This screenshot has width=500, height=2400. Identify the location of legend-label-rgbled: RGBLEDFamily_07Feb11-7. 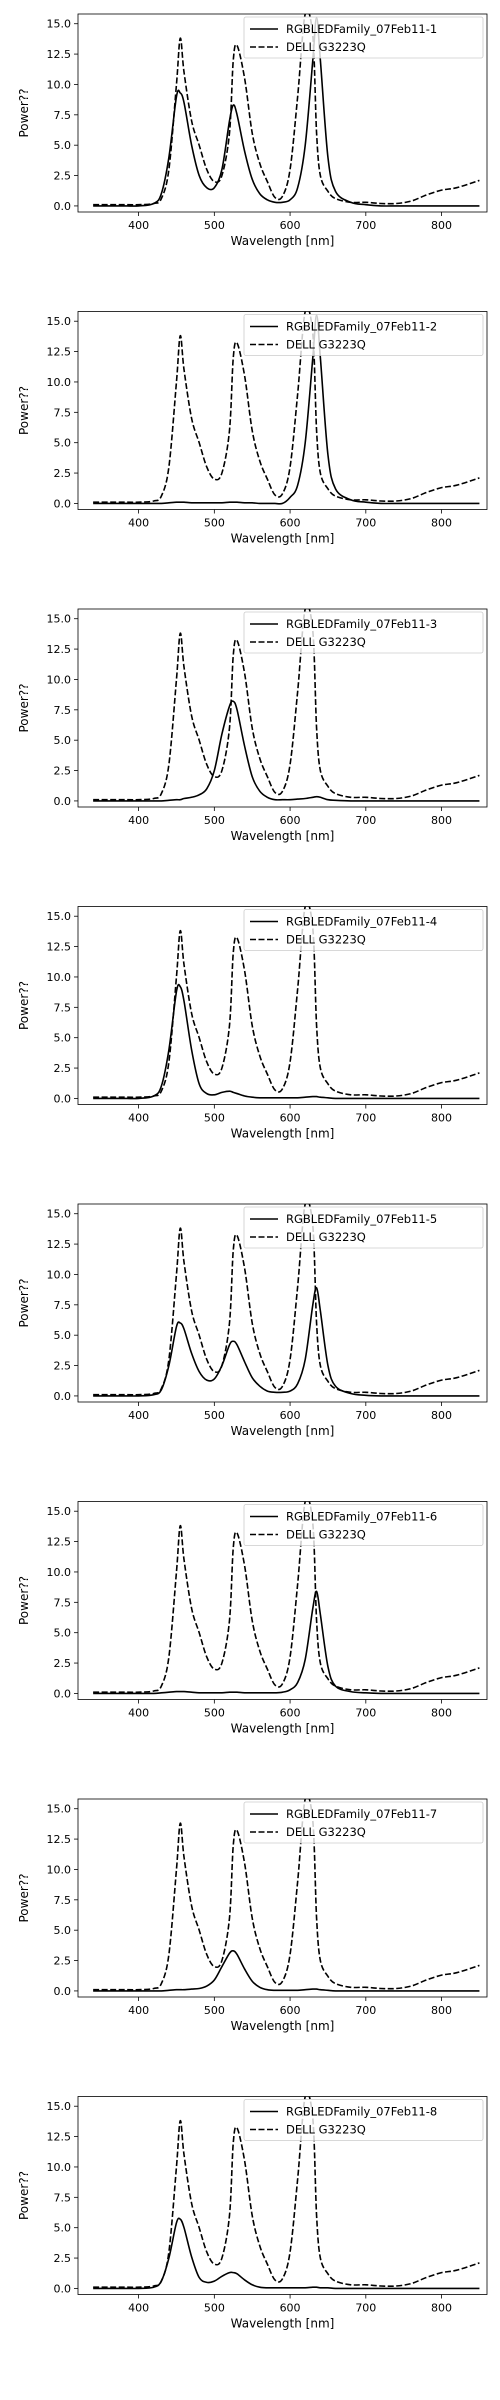
(361, 1814).